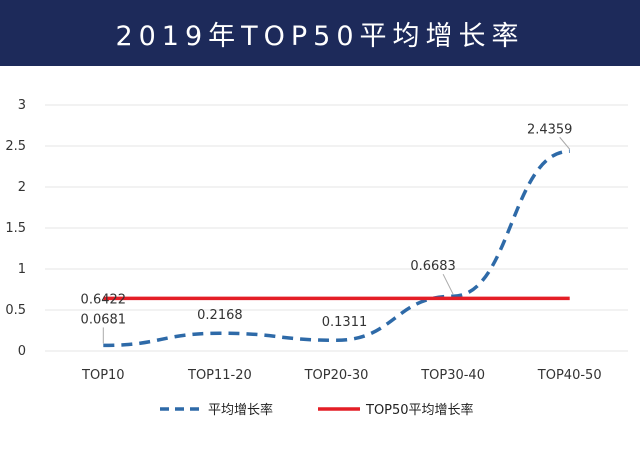 The image size is (640, 455). Describe the element at coordinates (317, 410) in the screenshot. I see `legend: 平均增长率 TOP50平均增长率` at that location.